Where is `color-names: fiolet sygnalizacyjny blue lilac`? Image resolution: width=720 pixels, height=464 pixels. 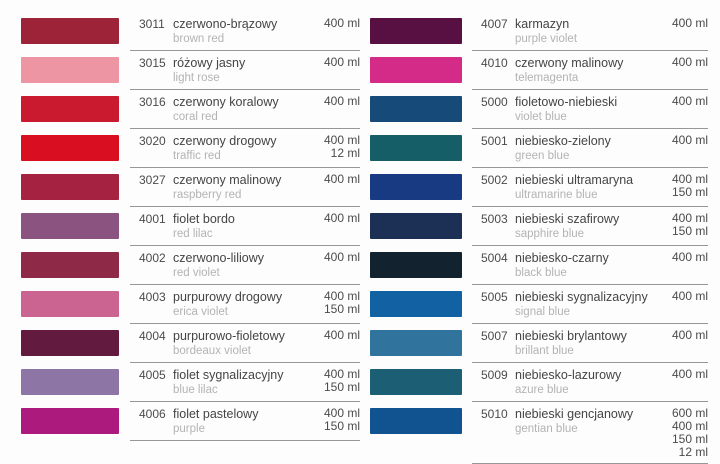 color-names: fiolet sygnalizacyjny blue lilac is located at coordinates (248, 382).